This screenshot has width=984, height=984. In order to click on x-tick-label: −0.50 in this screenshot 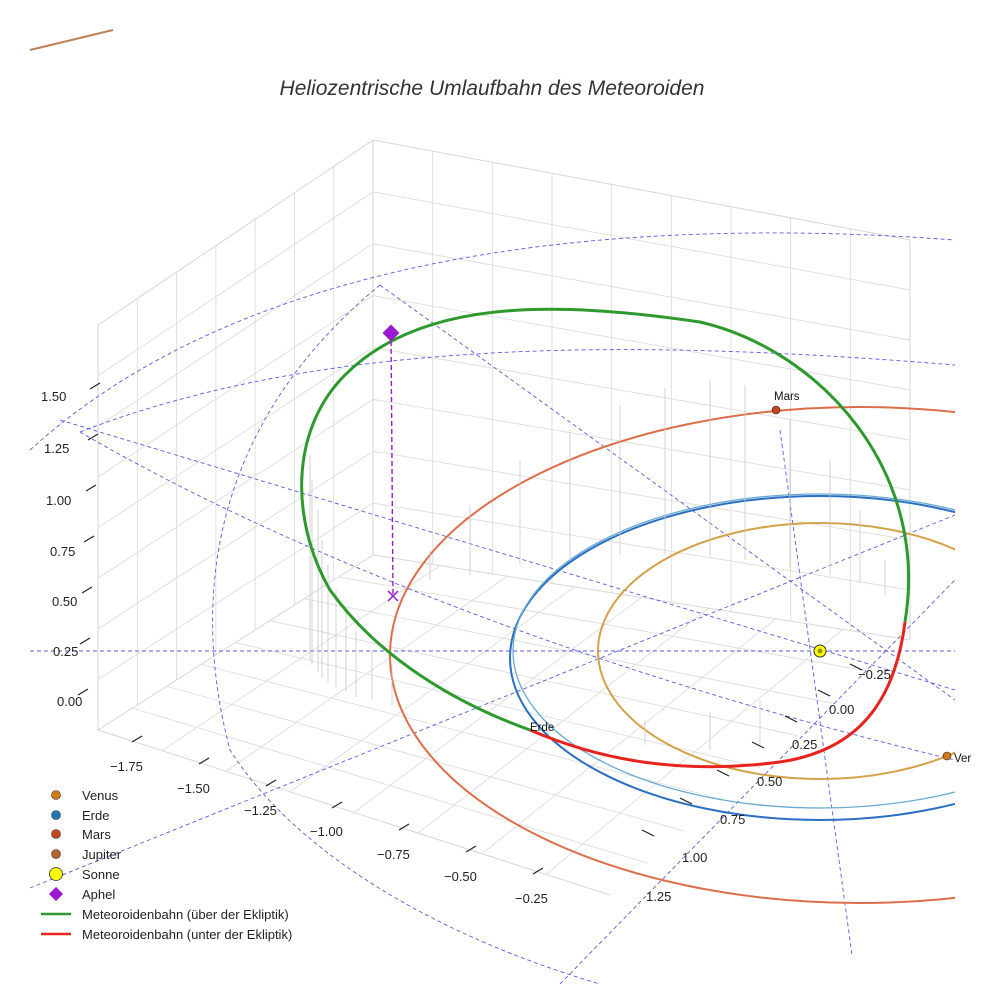, I will do `click(460, 876)`.